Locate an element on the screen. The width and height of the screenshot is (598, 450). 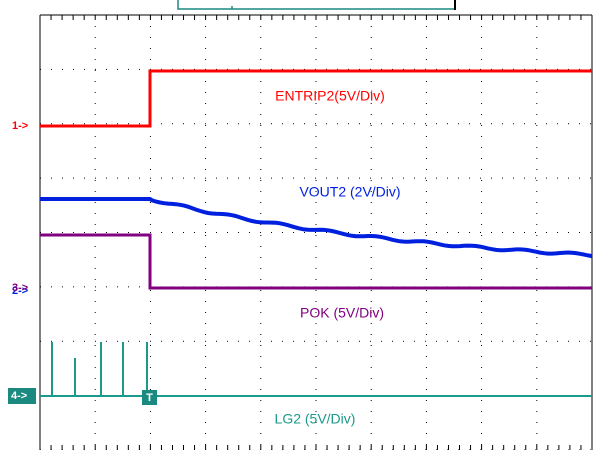
trace-entrip2 is located at coordinates (316, 98).